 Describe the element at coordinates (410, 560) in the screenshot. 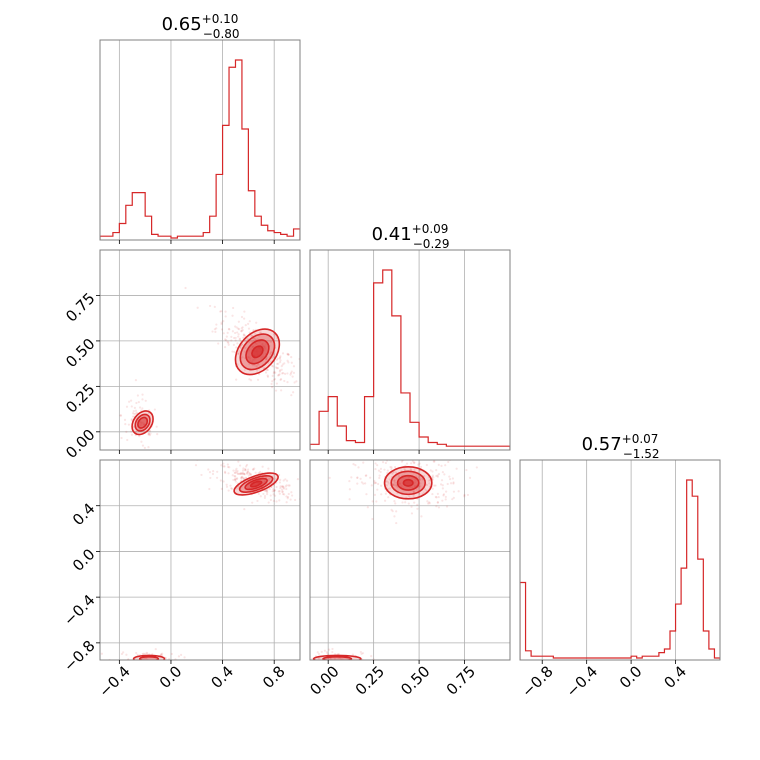

I see `panel-frame` at that location.